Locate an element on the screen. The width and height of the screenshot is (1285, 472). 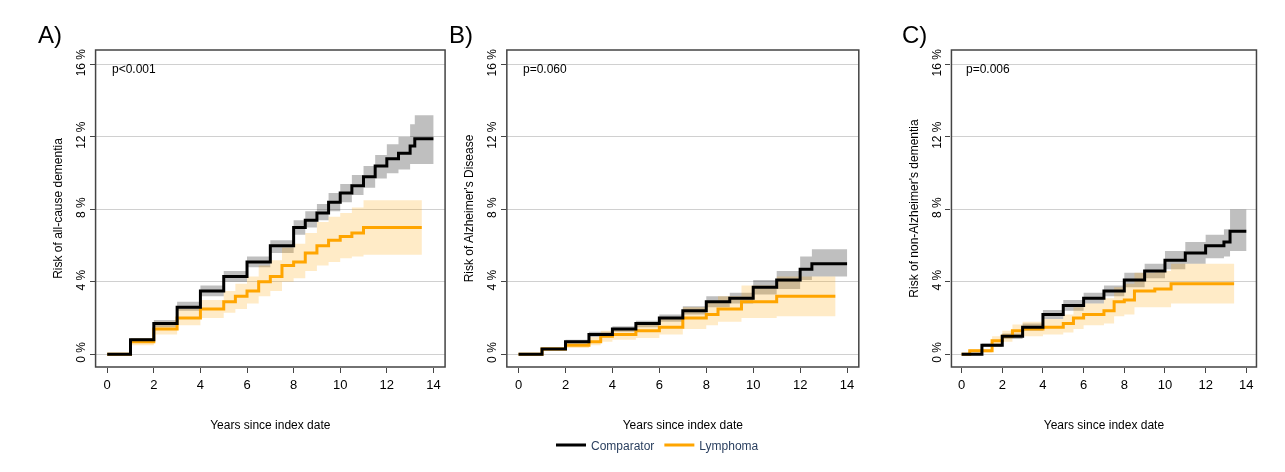
y-axis-title: Risk of Alzheimer's Disease is located at coordinates (469, 208).